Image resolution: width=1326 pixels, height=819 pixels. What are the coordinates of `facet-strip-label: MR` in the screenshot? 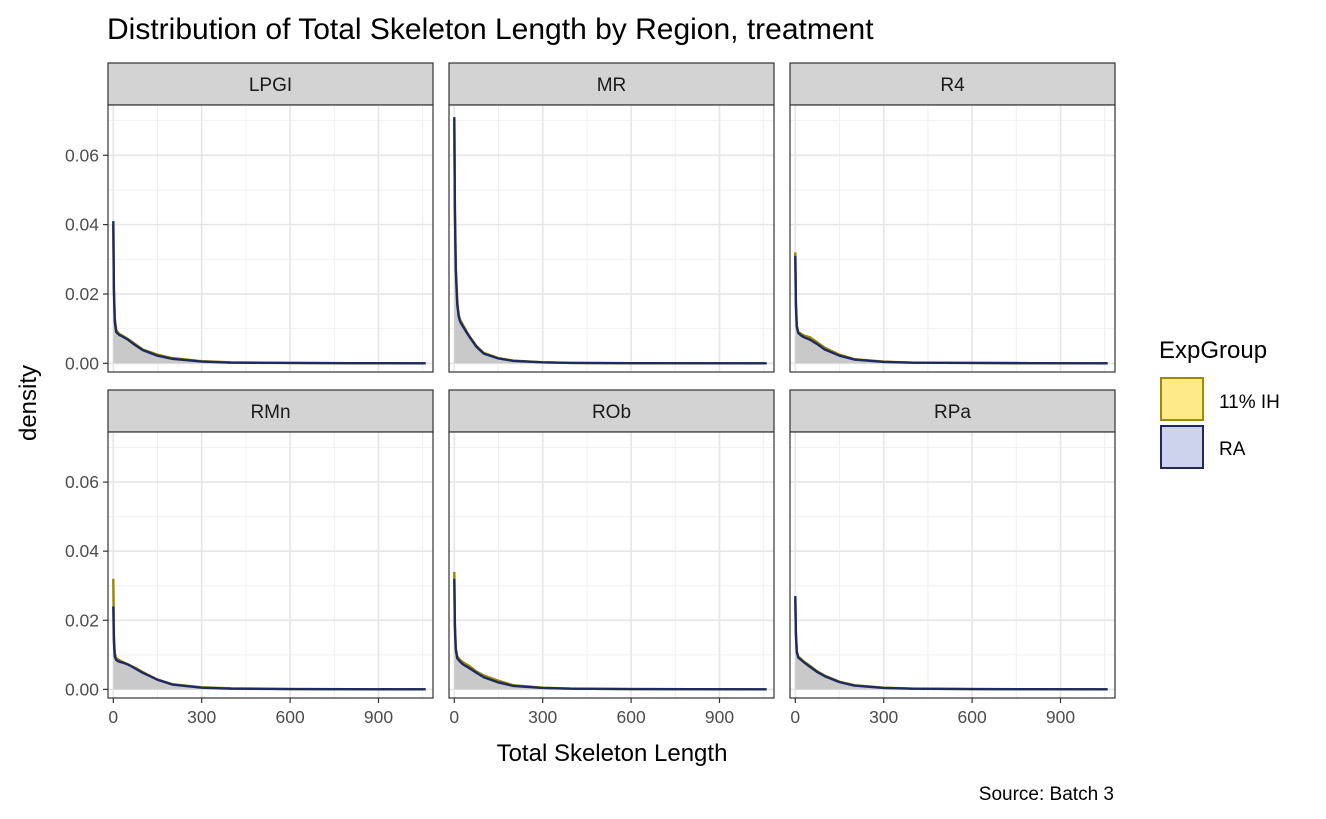 It's located at (612, 85).